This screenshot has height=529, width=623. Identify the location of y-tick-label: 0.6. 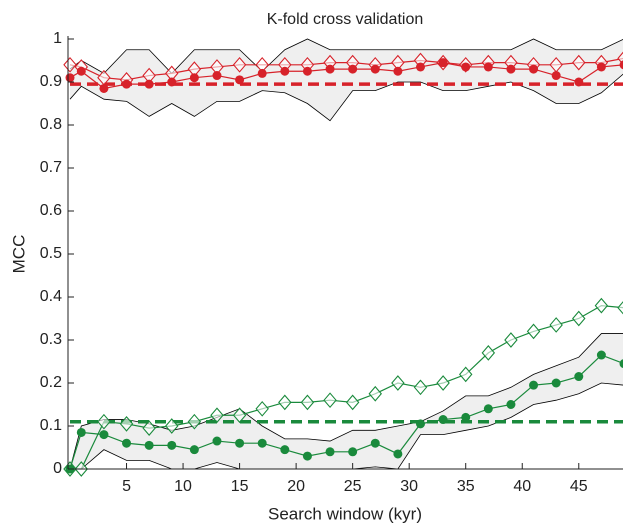
(51, 210).